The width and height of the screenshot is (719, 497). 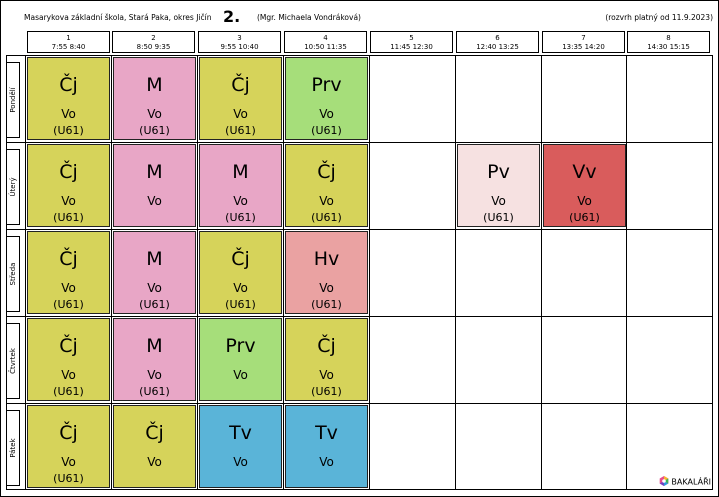 I want to click on lesson-tile: Pv Vo (U61), so click(x=498, y=185).